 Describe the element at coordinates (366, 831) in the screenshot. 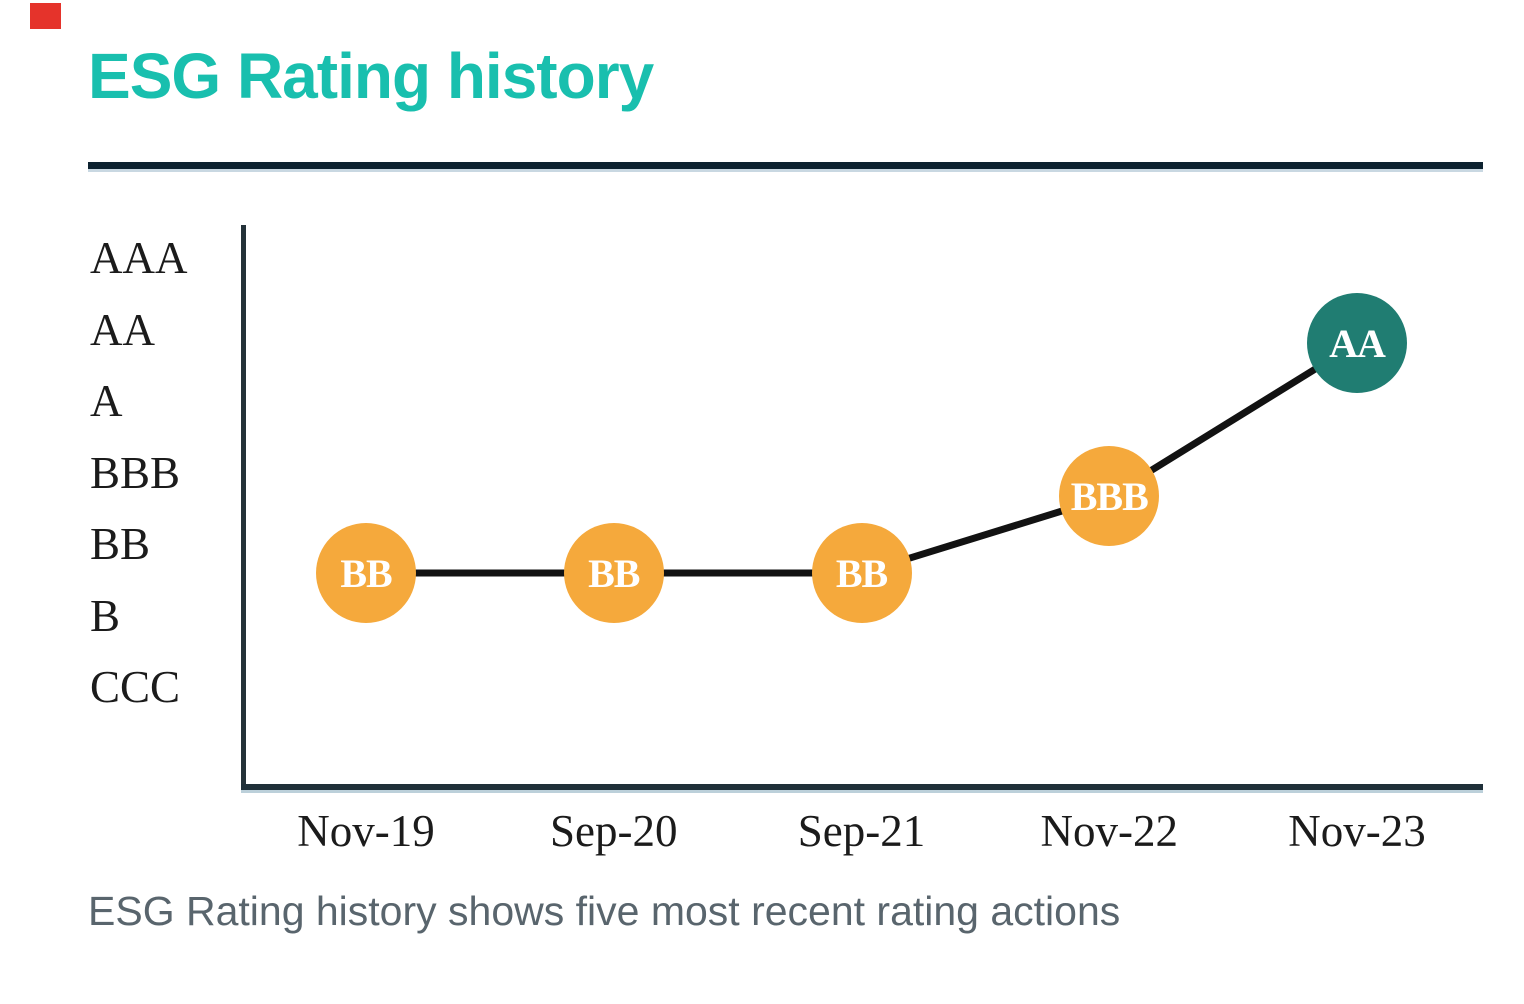

I see `x-axis-label-Nov-19: Nov-19` at that location.